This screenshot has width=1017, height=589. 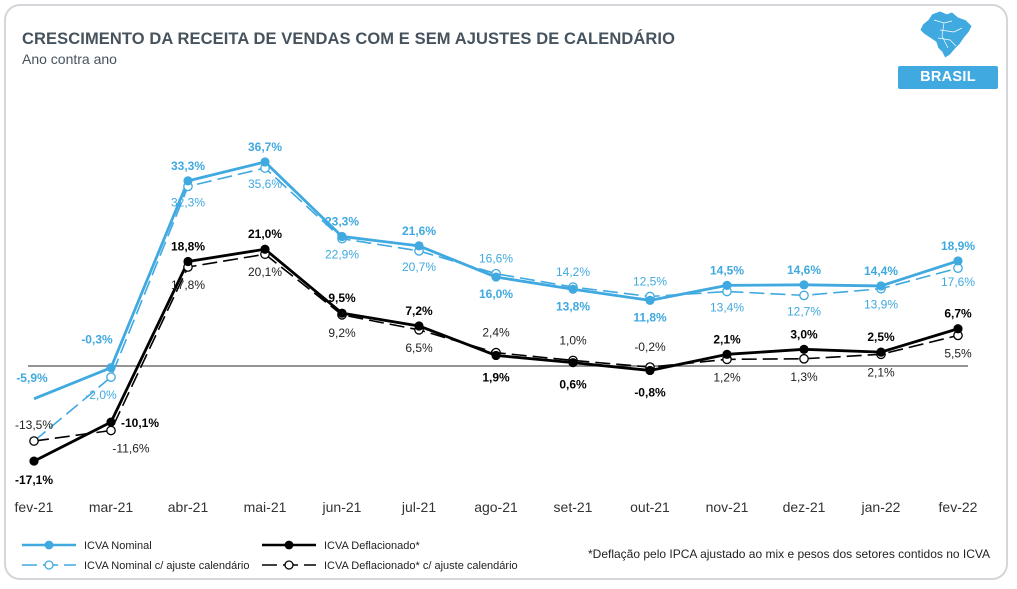 What do you see at coordinates (167, 566) in the screenshot?
I see `legend-label: ICVA Nominal c/ ajuste calendário` at bounding box center [167, 566].